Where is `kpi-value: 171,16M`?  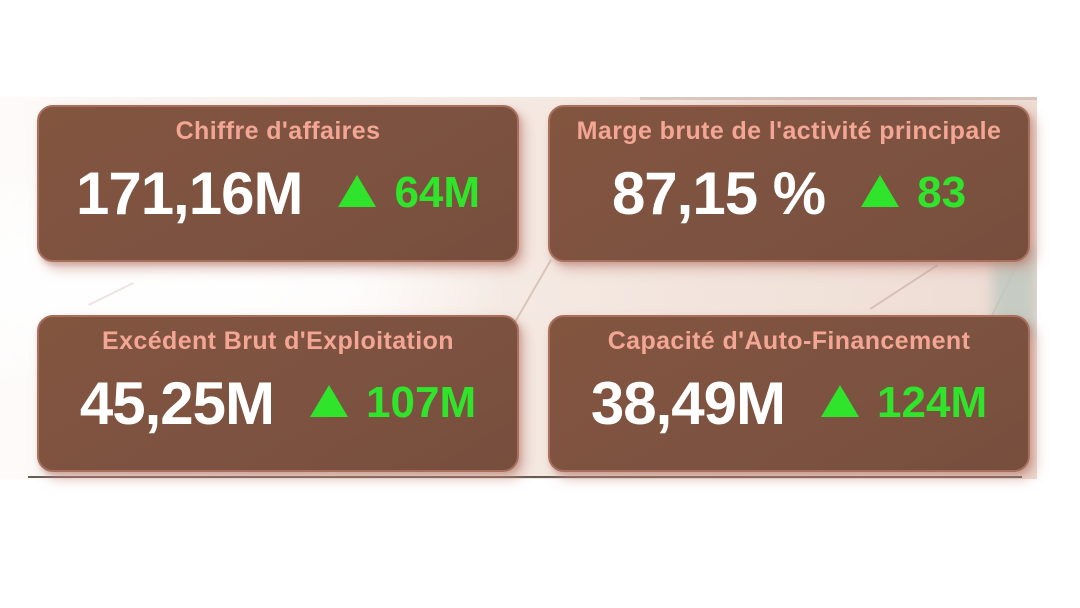 kpi-value: 171,16M is located at coordinates (189, 193).